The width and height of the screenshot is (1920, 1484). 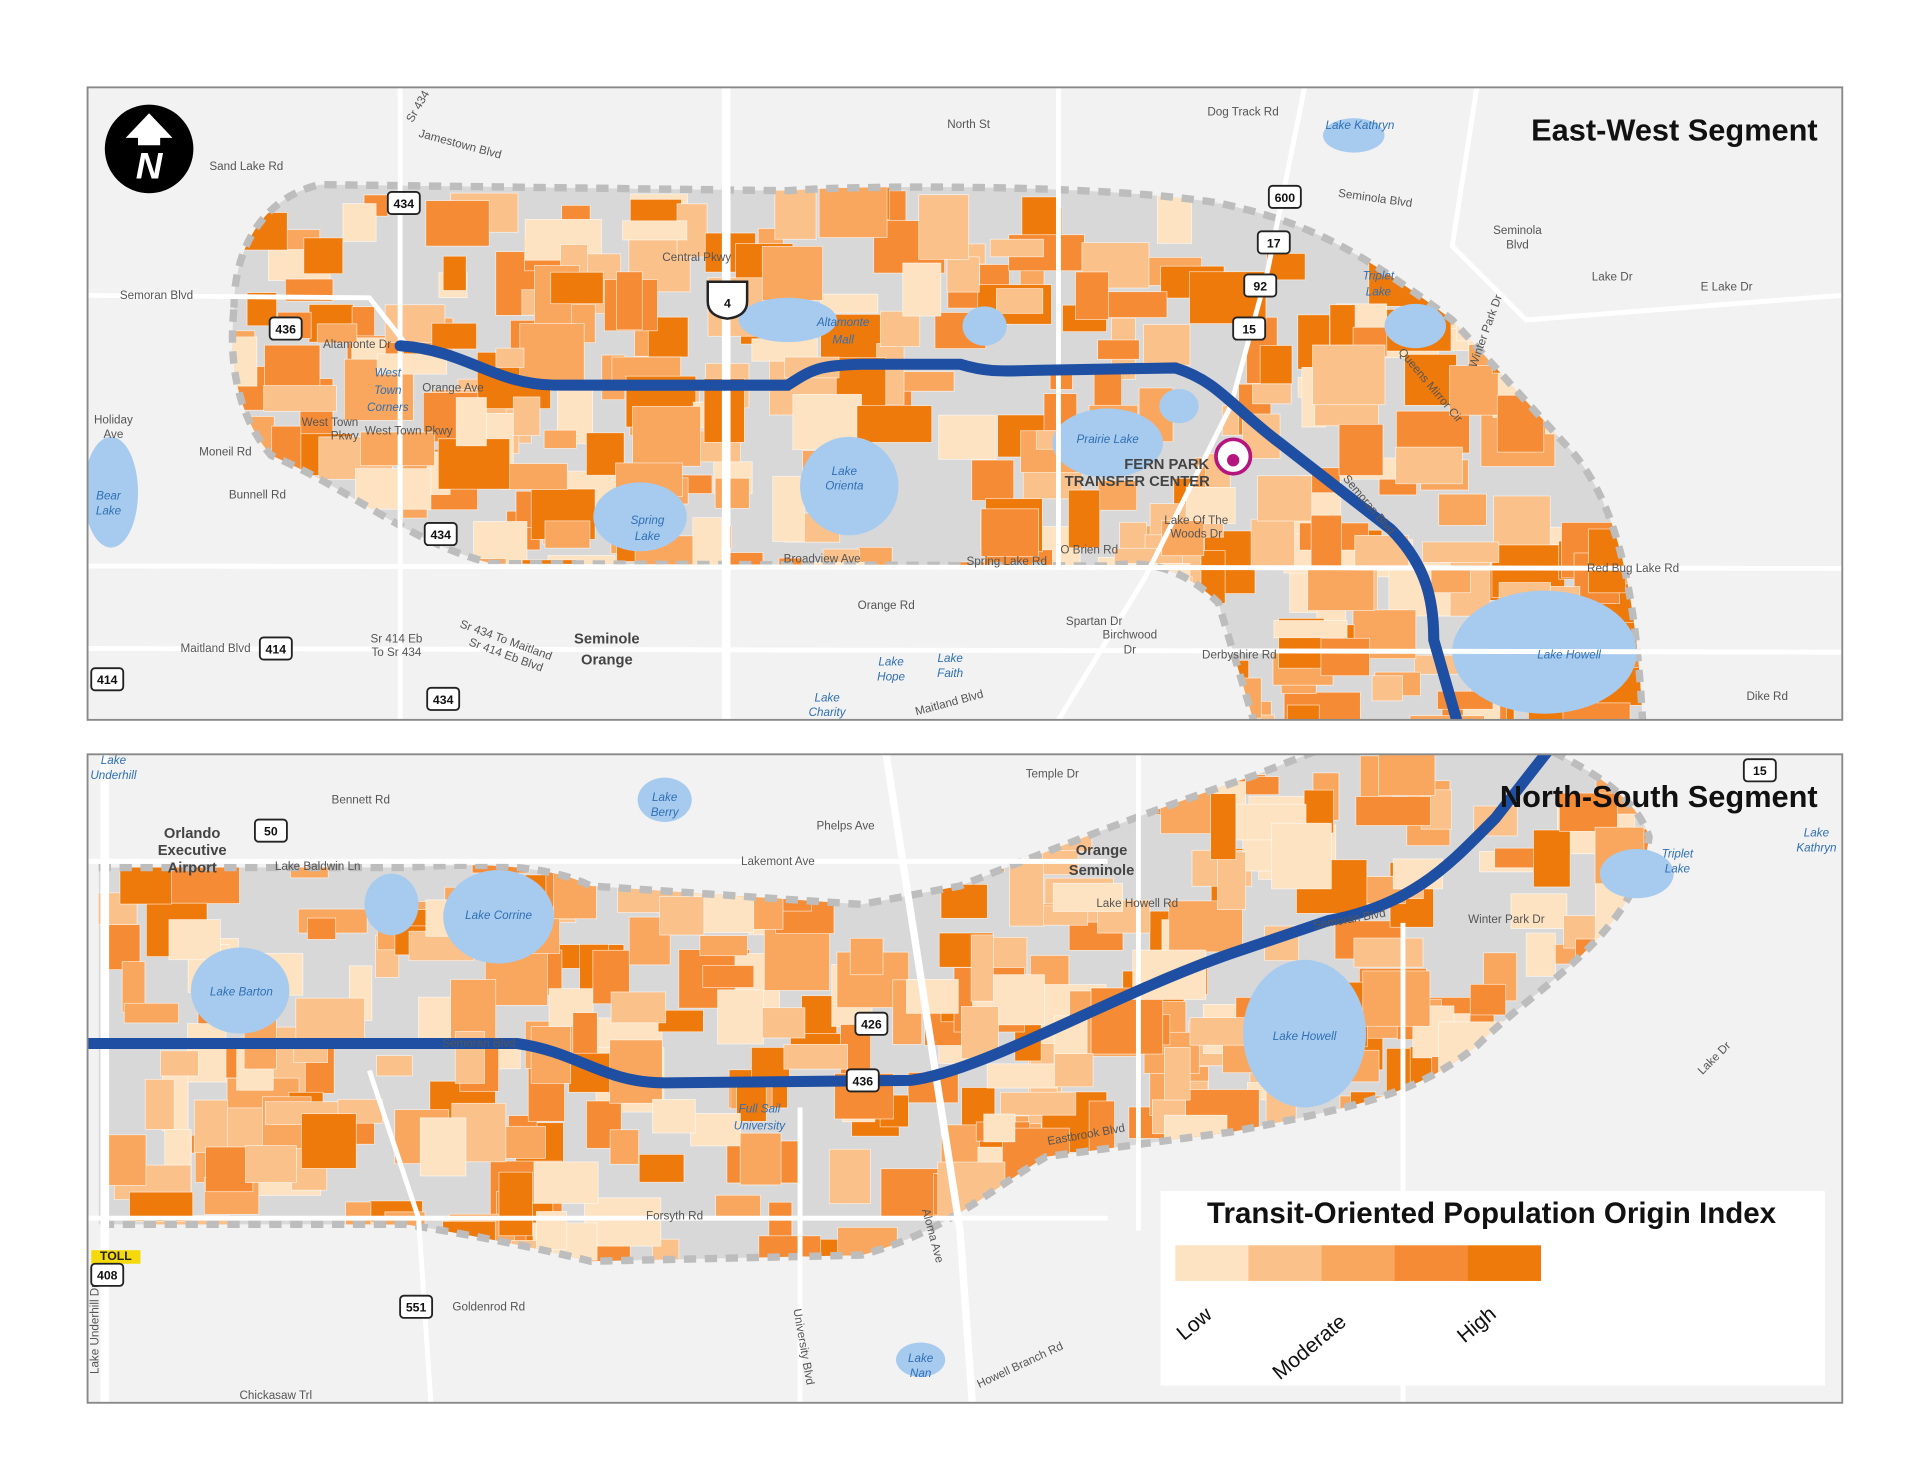 I want to click on map-label: Altamonte Dr, so click(x=357, y=344).